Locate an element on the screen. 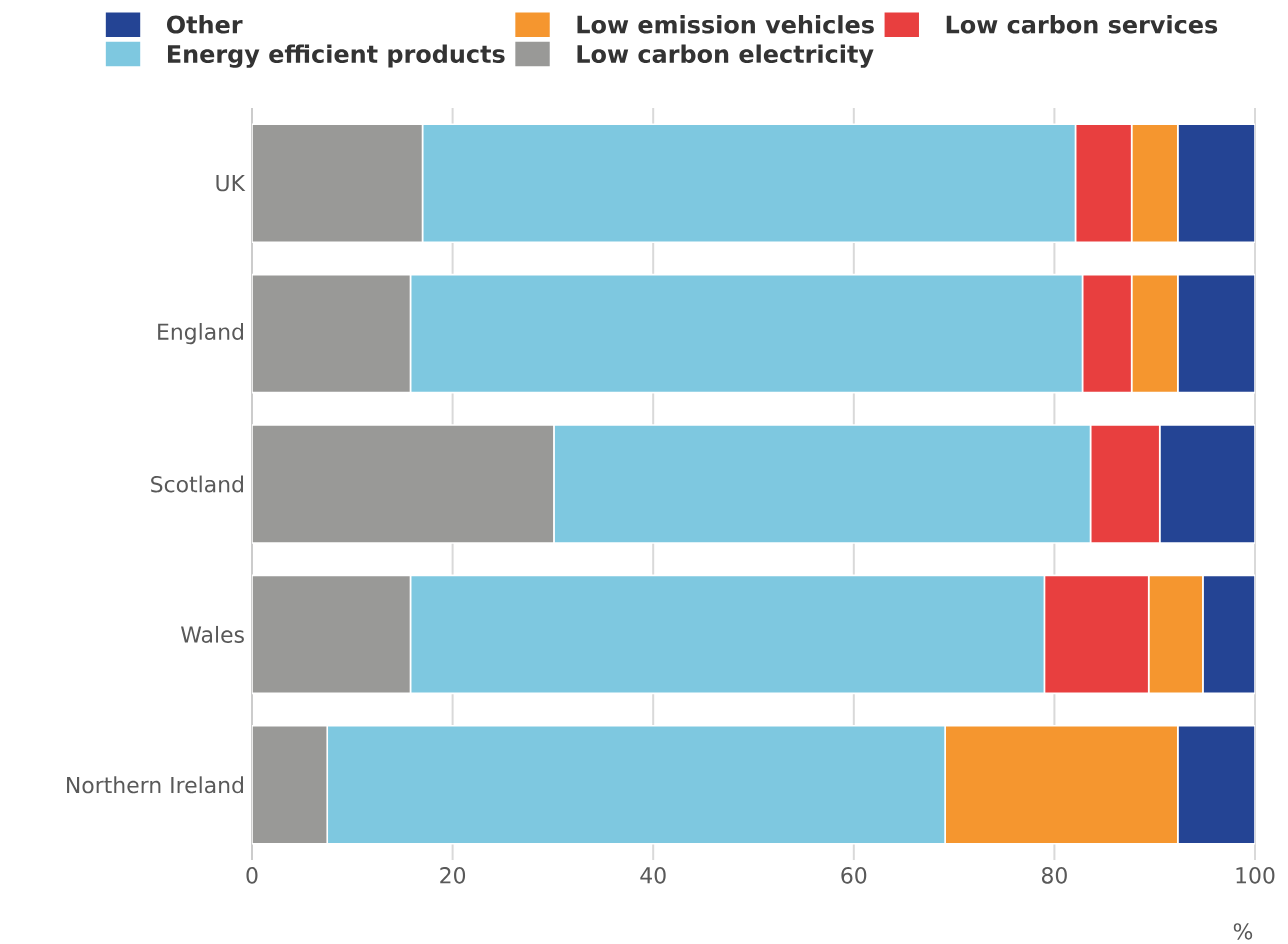  x-tick-label: 60 is located at coordinates (854, 875).